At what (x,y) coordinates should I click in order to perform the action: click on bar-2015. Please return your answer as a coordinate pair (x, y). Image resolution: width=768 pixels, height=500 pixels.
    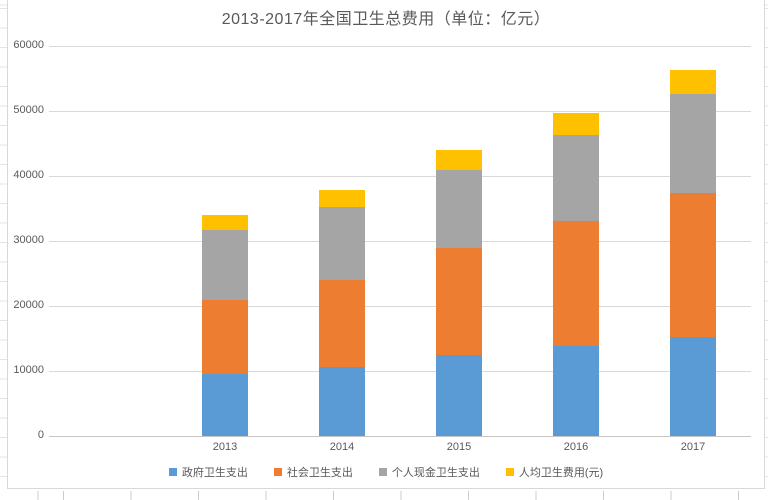
    Looking at the image, I should click on (459, 293).